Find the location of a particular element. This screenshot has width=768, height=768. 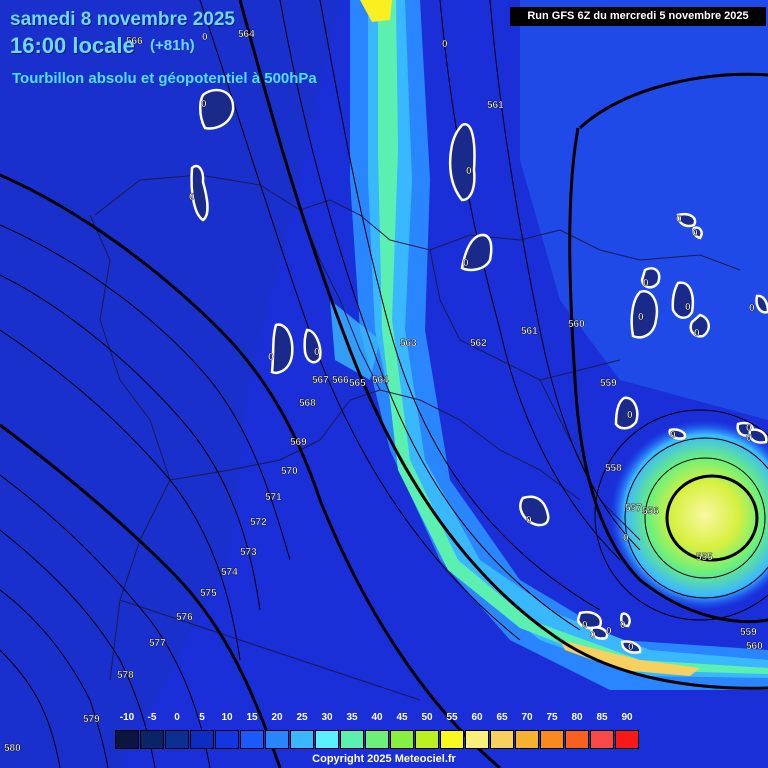

contour-label: 579 is located at coordinates (91, 719).